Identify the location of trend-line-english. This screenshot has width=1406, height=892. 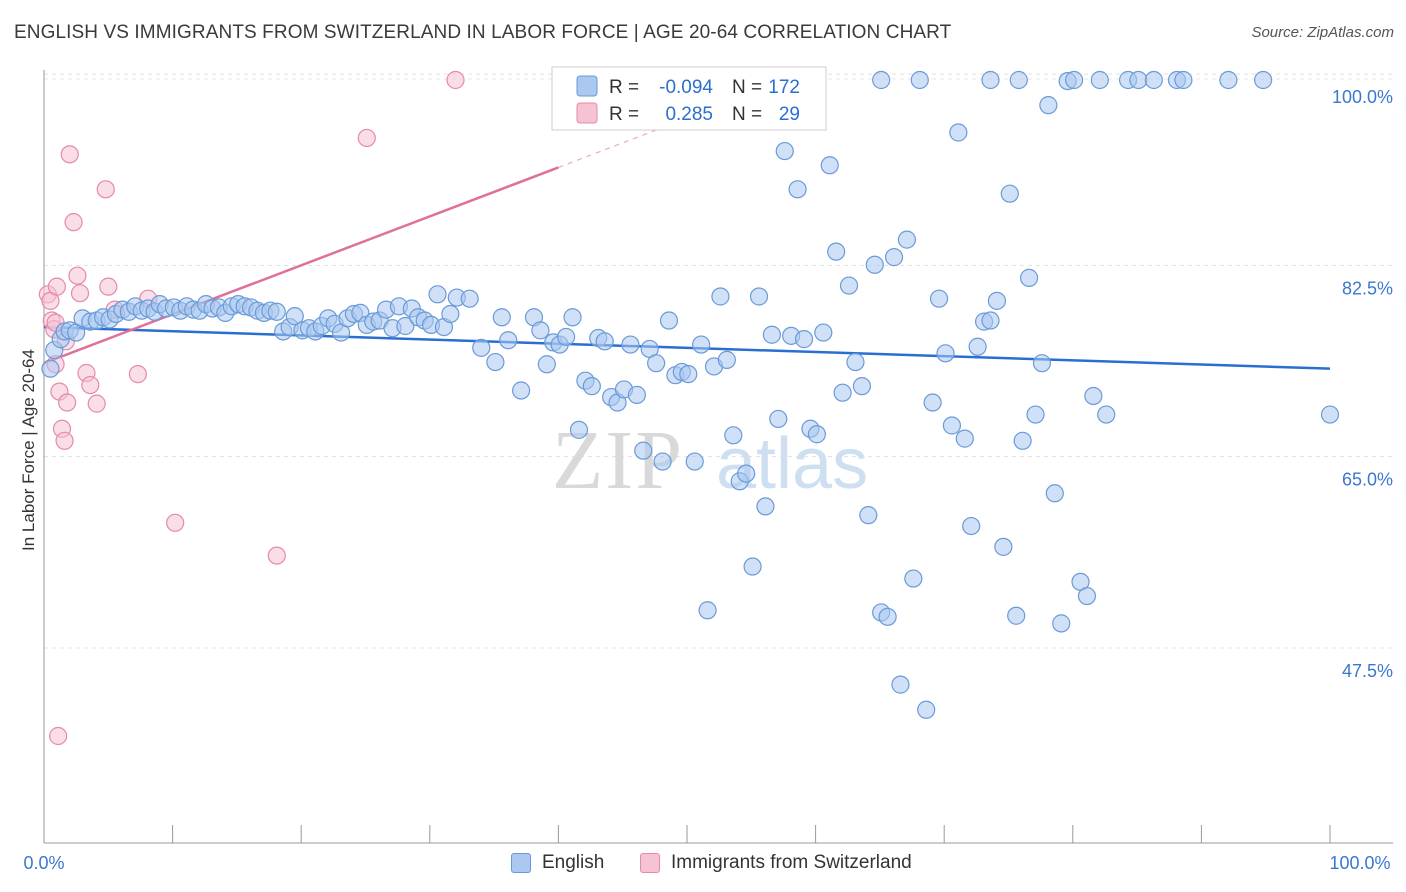
(687, 347).